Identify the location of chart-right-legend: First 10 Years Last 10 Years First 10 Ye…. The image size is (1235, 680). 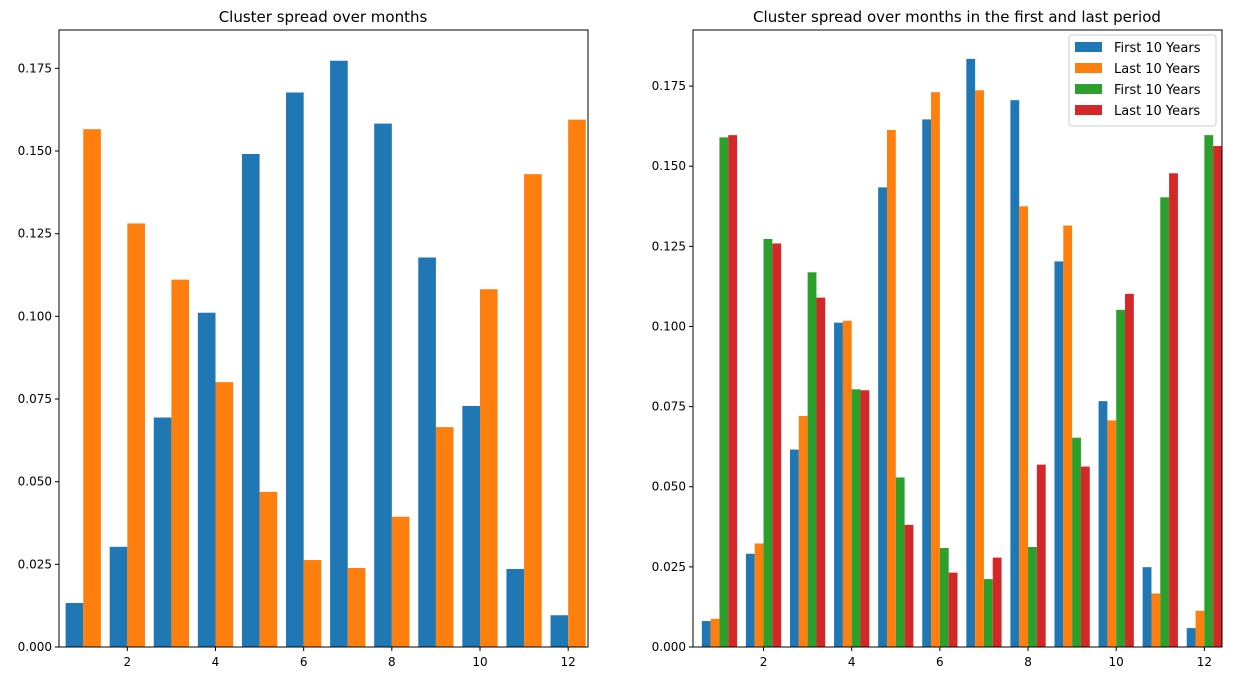
(1142, 80).